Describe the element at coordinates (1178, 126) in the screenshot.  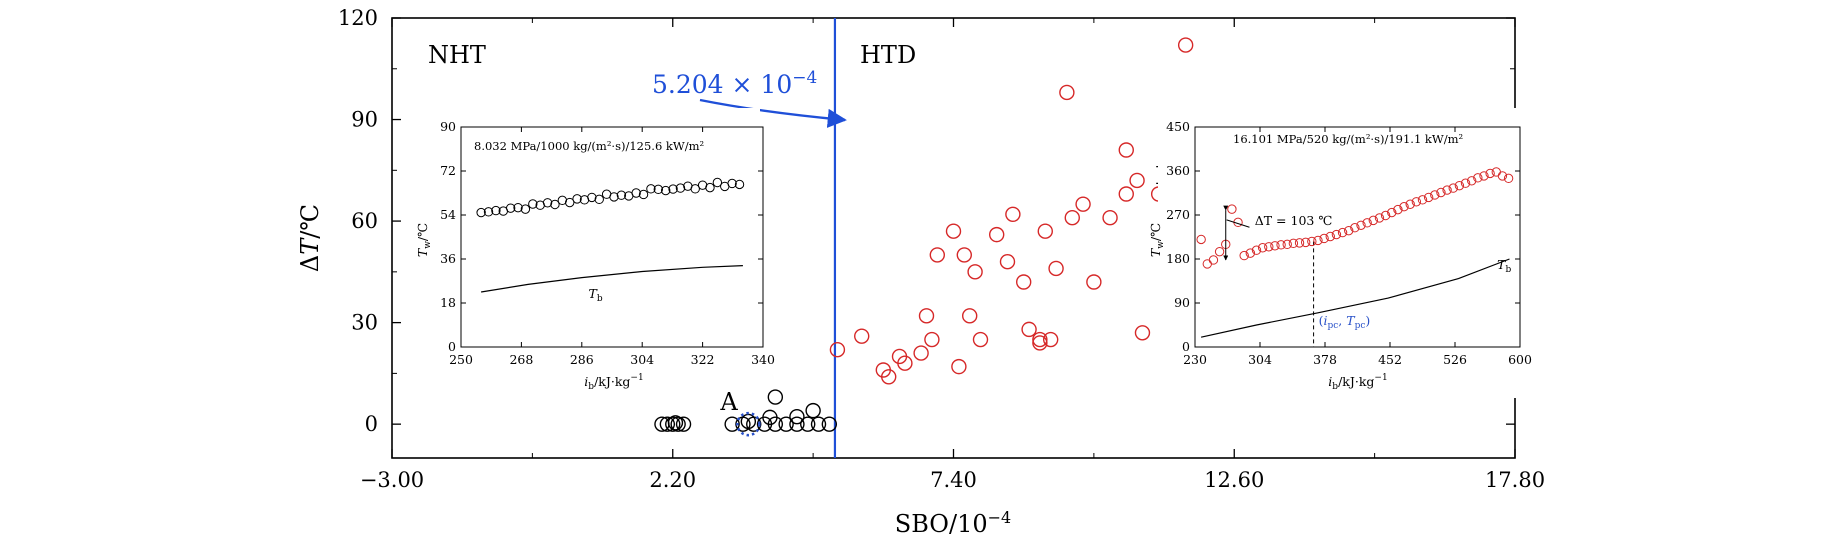
I see `inset-y-tick-label: 450` at that location.